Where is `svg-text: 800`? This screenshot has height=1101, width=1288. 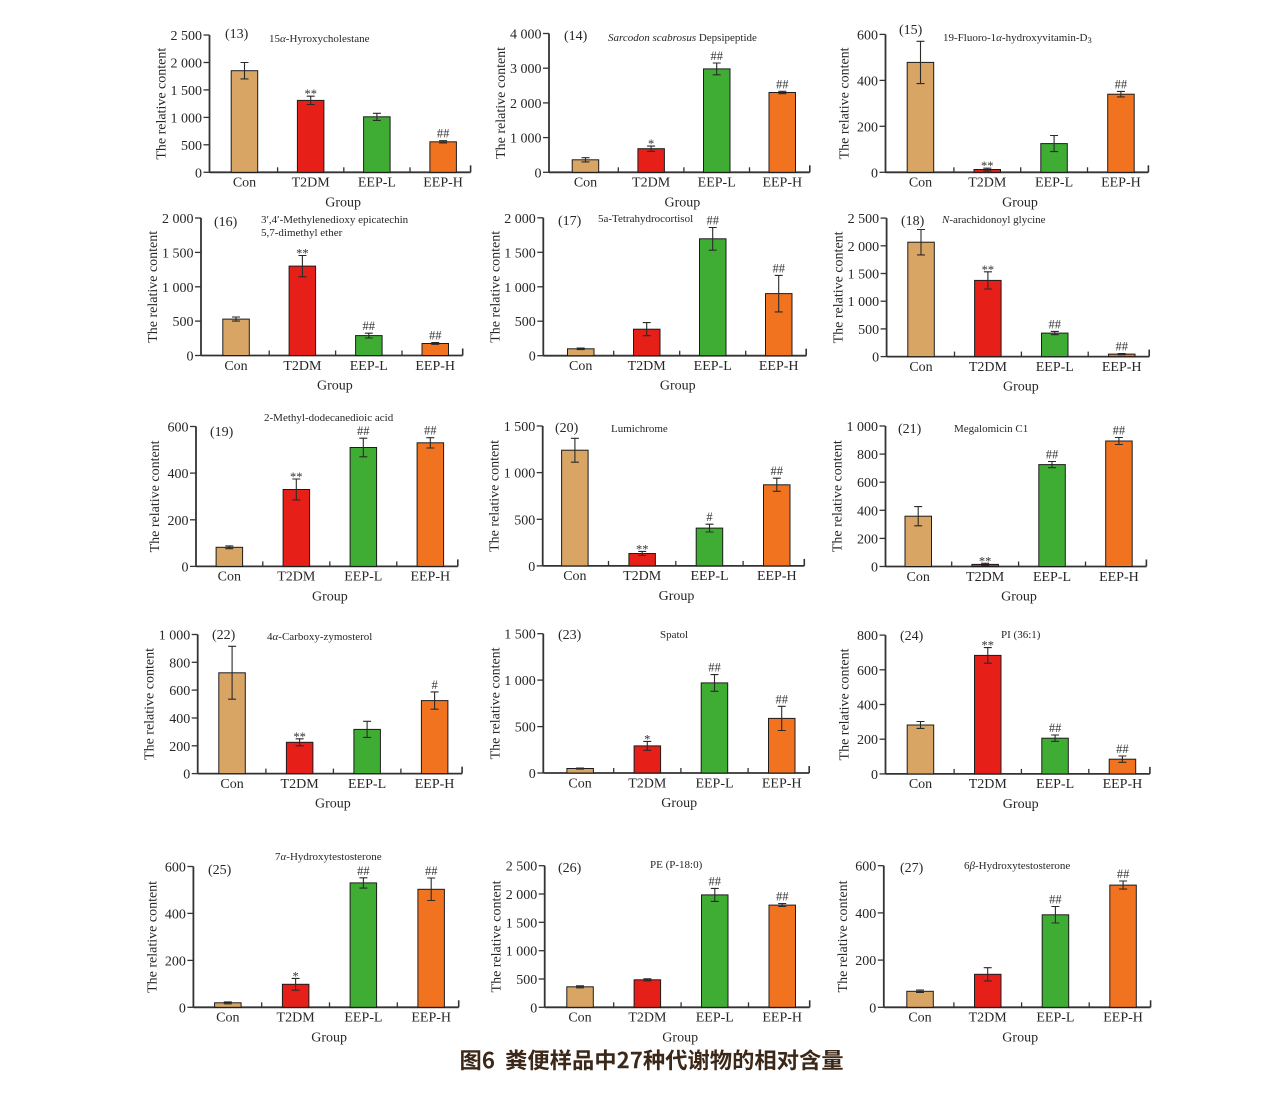
svg-text: 800 is located at coordinates (867, 455).